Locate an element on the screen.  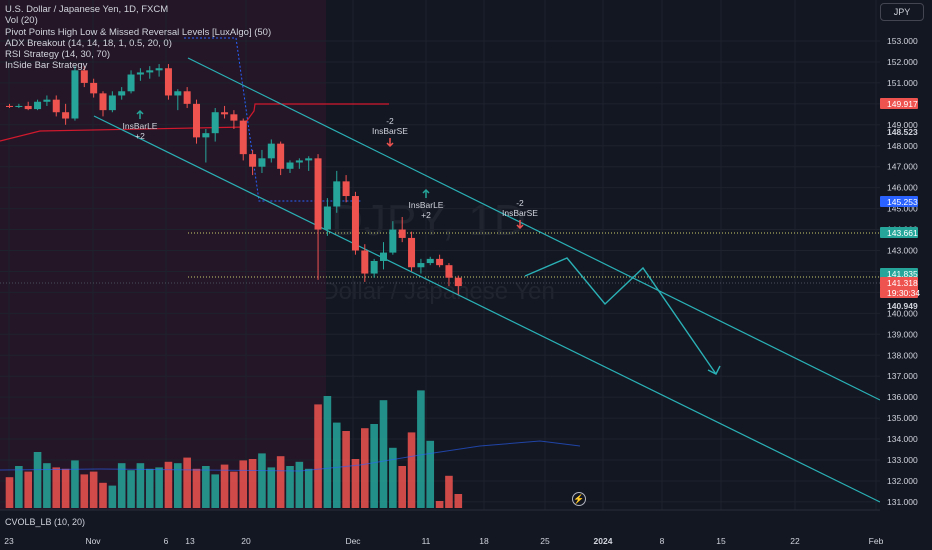
price-axis-tick: 152.000 is located at coordinates (902, 62).